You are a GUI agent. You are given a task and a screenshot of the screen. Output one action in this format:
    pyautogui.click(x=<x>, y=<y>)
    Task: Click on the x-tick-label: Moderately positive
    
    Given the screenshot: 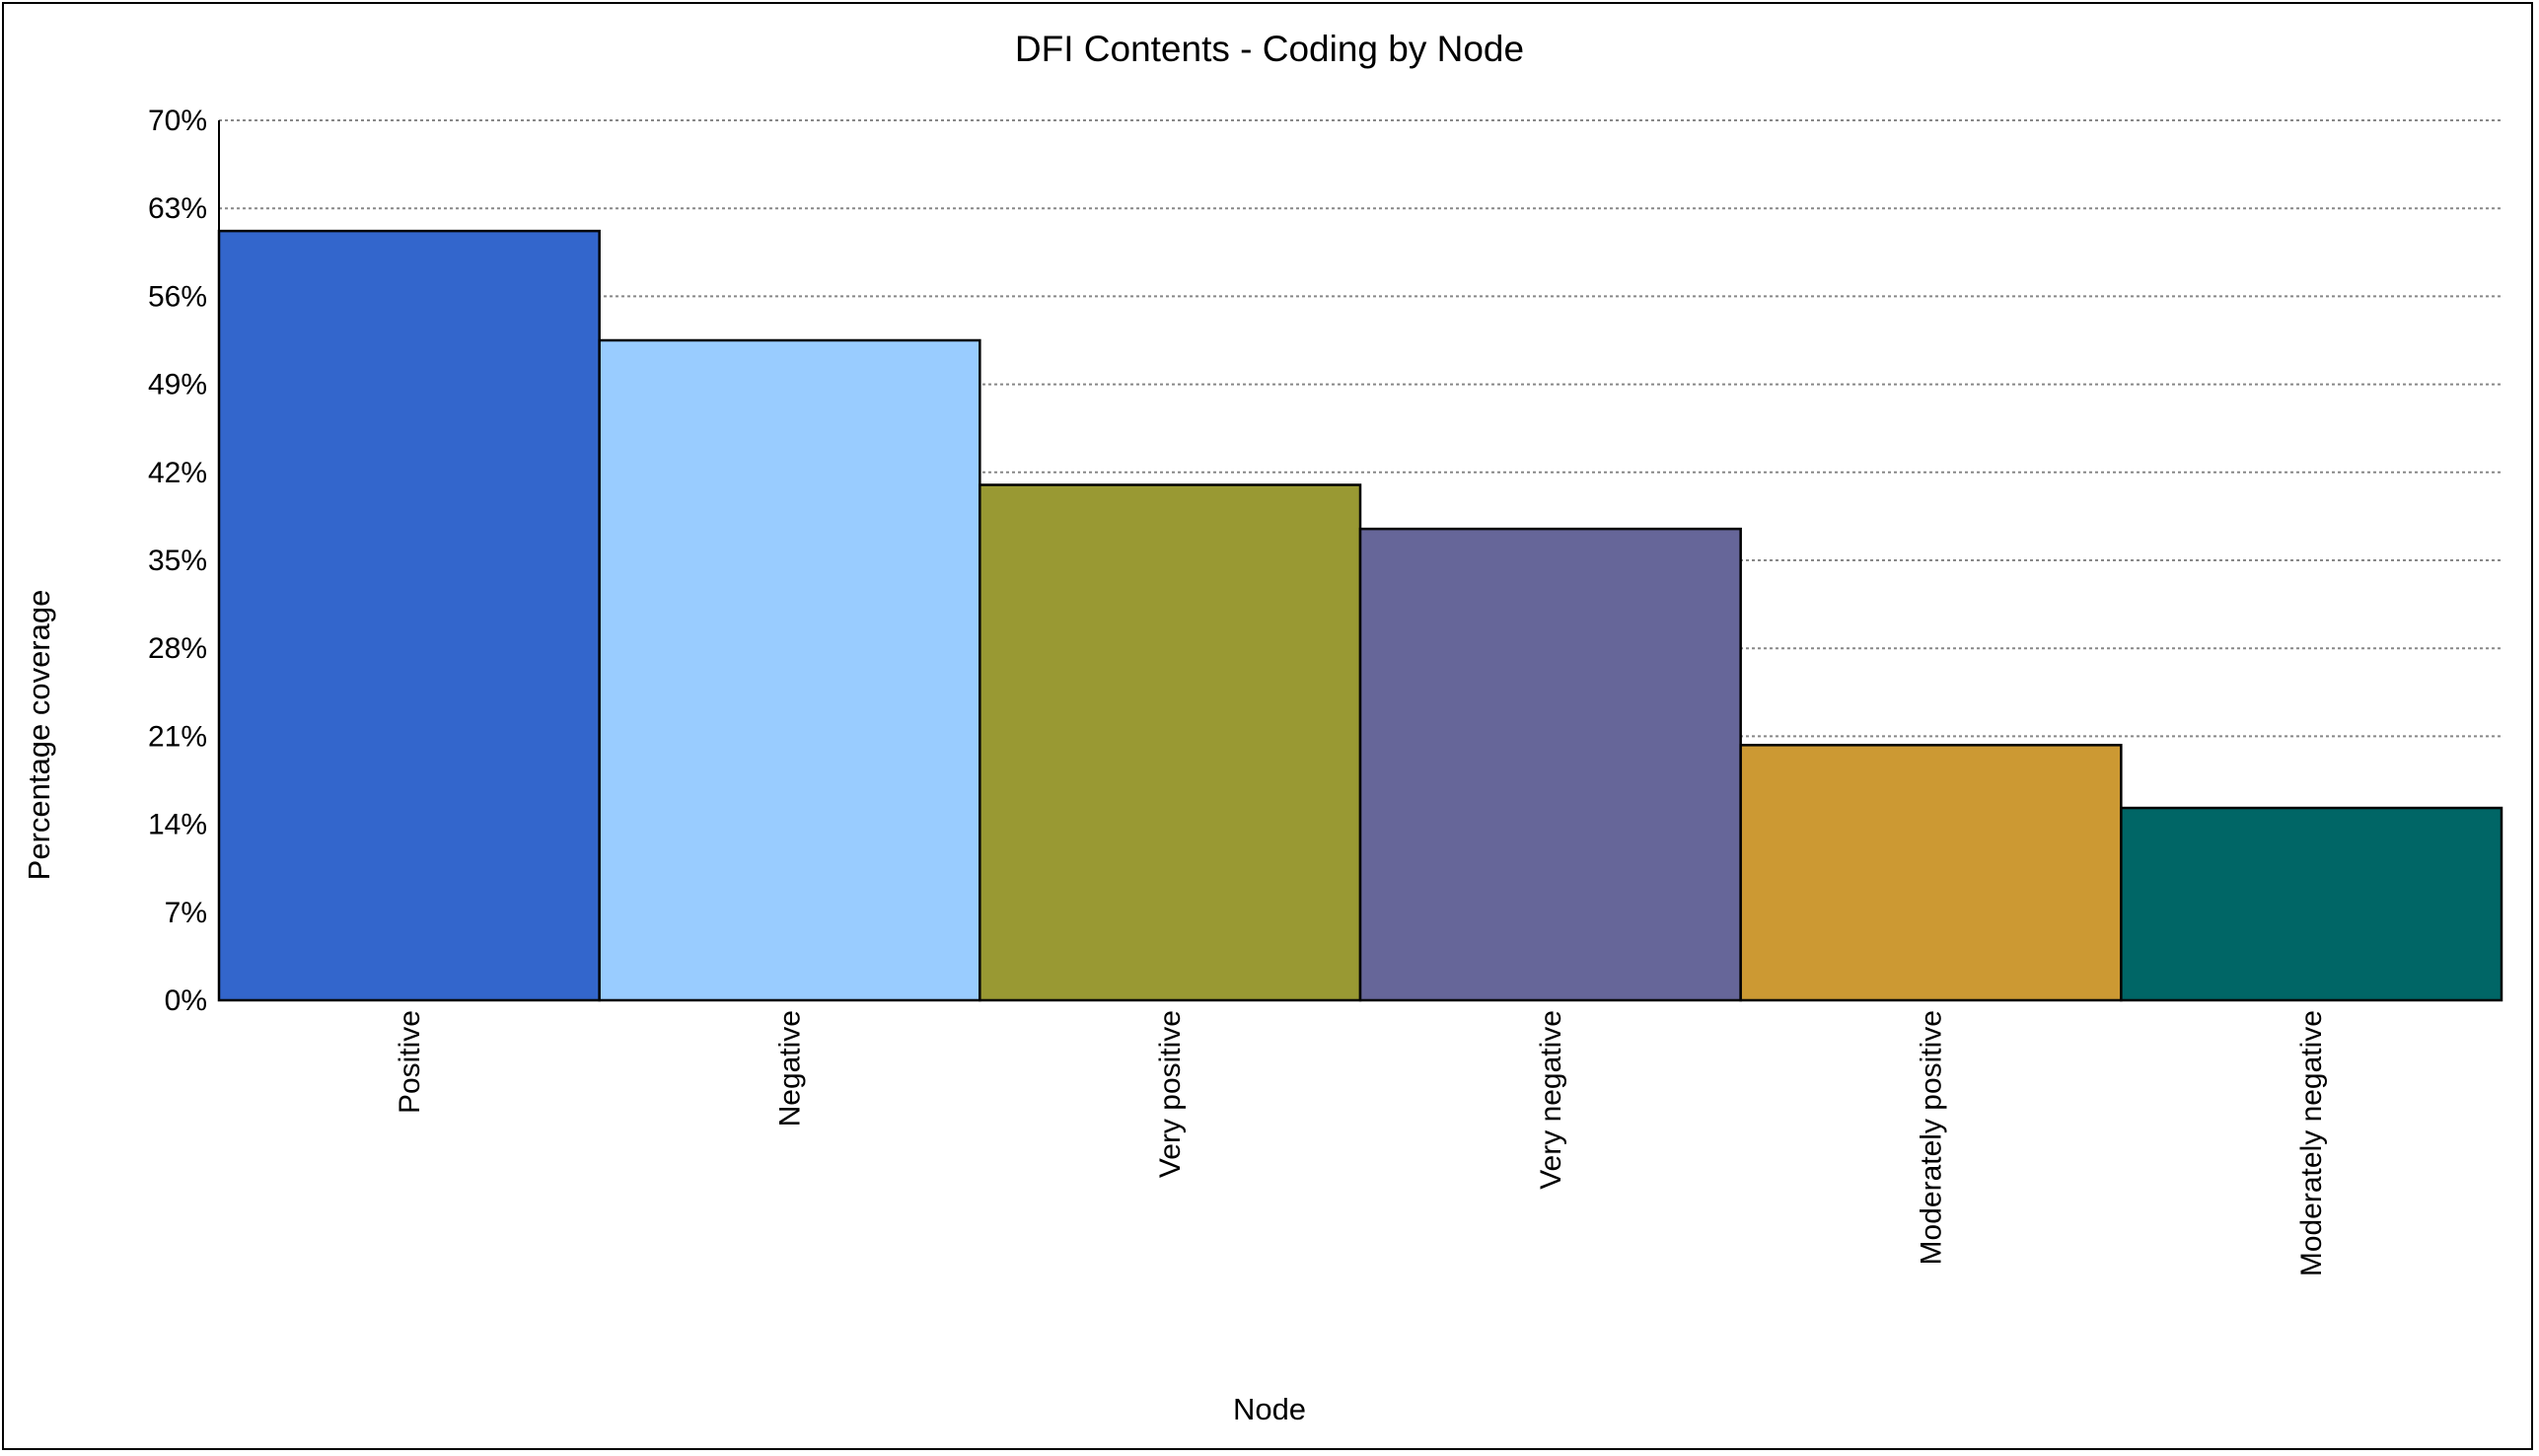 What is the action you would take?
    pyautogui.click(x=1932, y=1137)
    